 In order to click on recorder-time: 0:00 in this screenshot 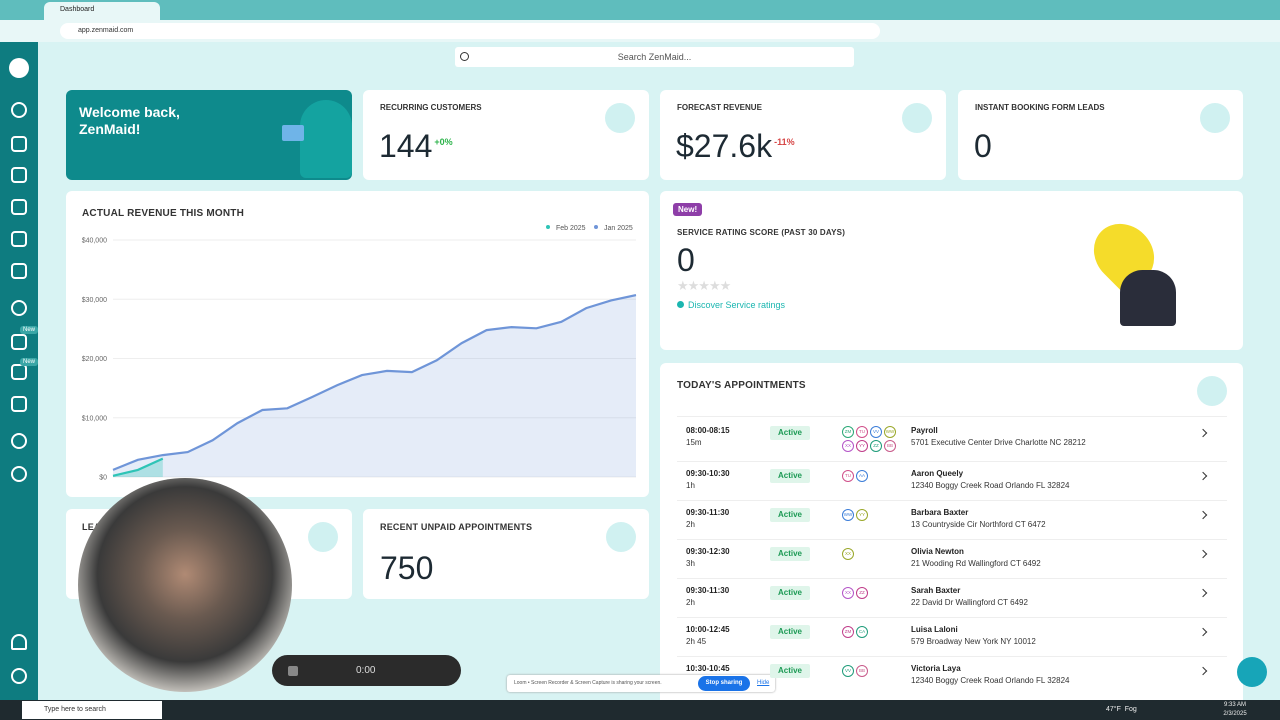, I will do `click(366, 670)`.